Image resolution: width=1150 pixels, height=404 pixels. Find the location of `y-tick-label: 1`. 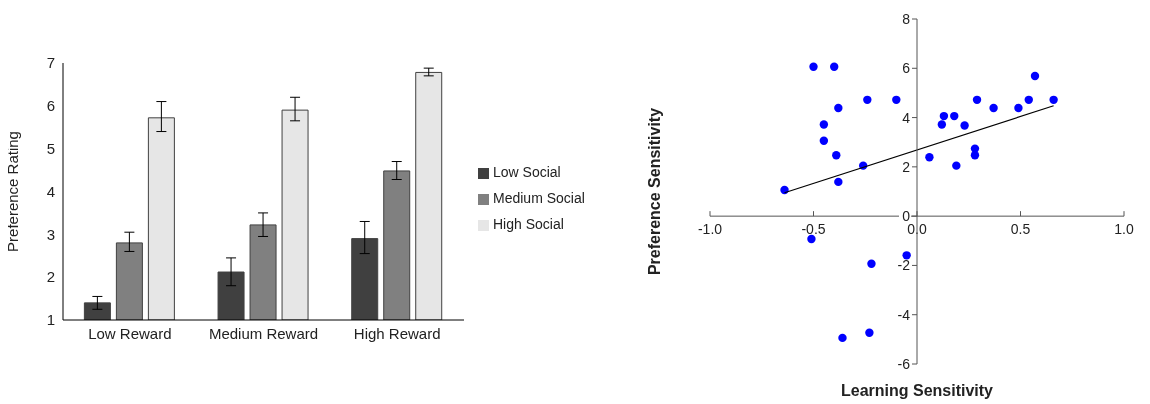

y-tick-label: 1 is located at coordinates (50, 320).